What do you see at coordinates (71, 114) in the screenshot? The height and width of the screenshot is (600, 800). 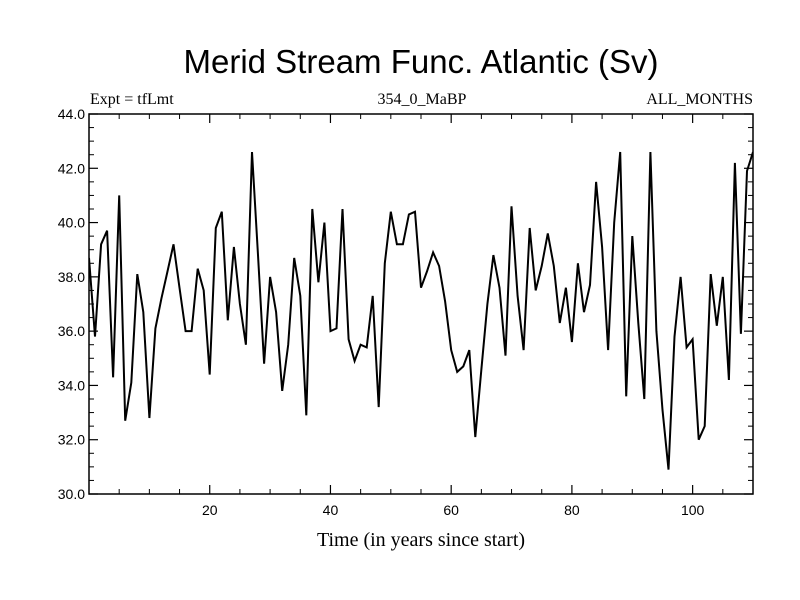 I see `y-tick-label: 44.0` at bounding box center [71, 114].